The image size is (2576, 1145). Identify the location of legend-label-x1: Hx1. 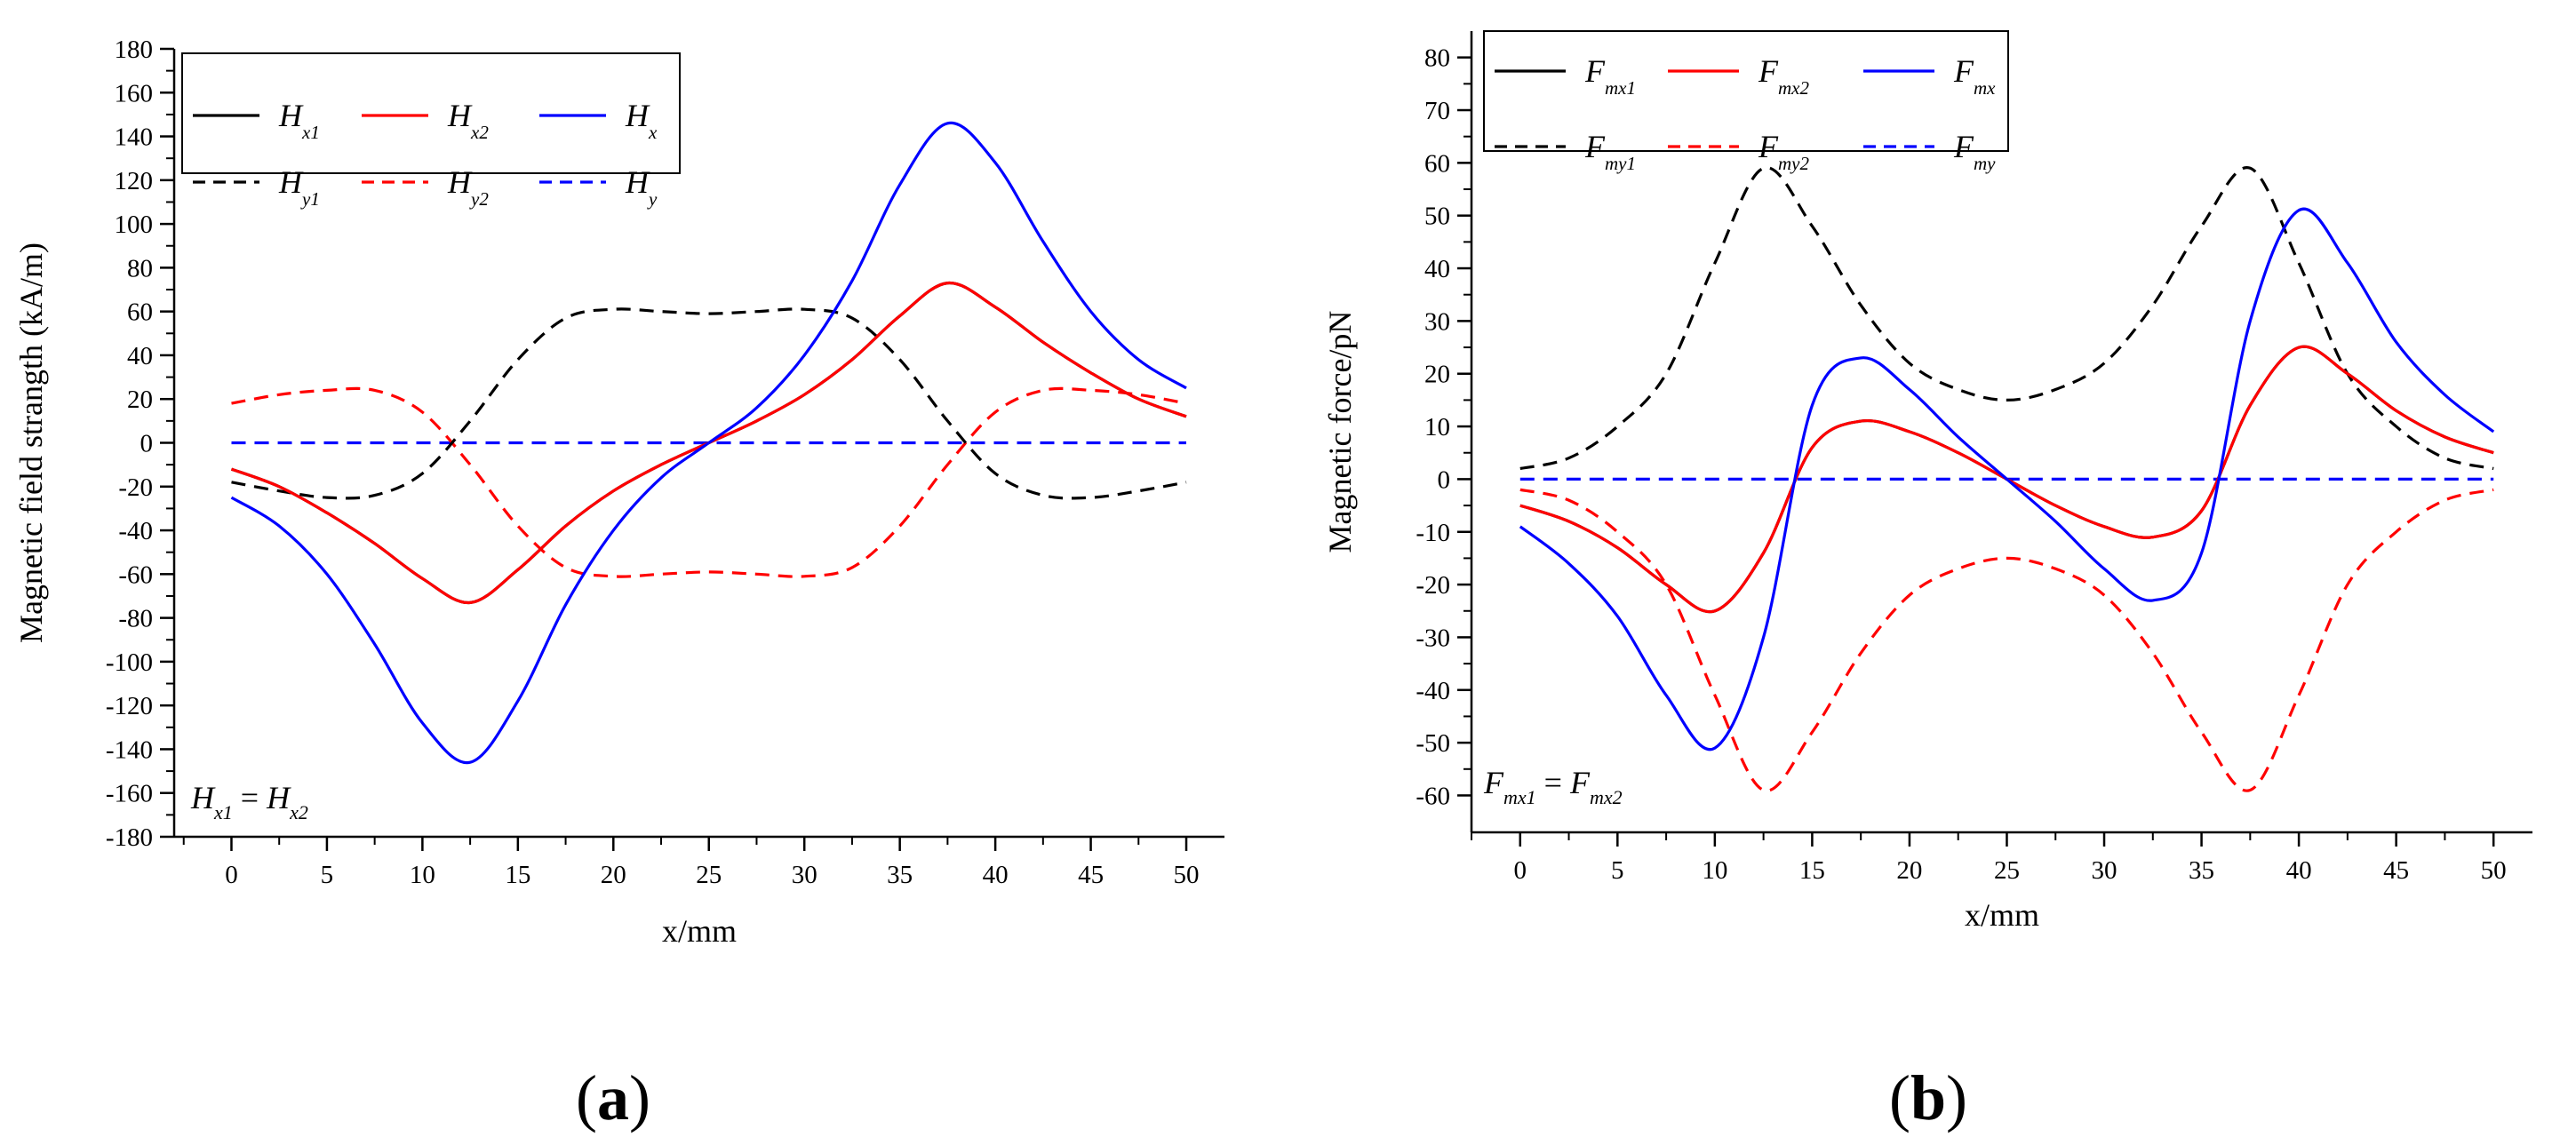
(299, 120).